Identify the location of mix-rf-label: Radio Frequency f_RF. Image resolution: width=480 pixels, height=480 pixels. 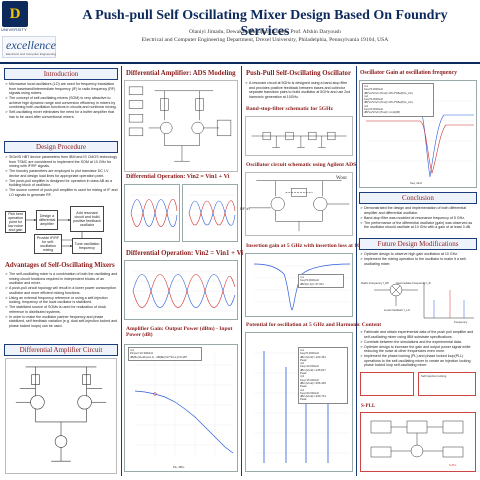
(375, 283).